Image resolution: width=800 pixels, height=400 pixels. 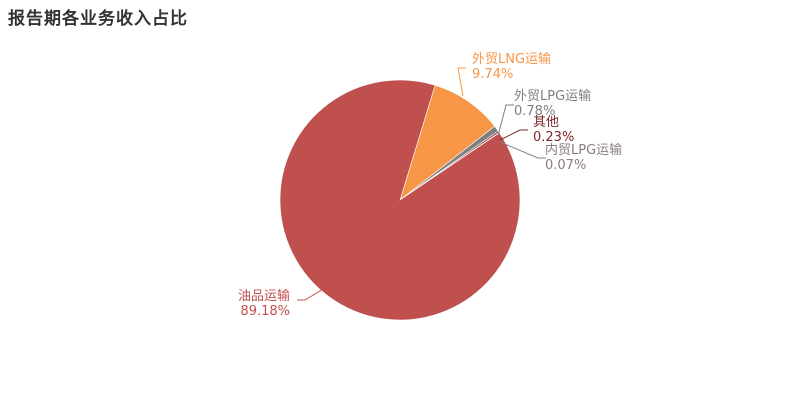 What do you see at coordinates (583, 150) in the screenshot?
I see `pie-slice-label: 内贸LPG运输` at bounding box center [583, 150].